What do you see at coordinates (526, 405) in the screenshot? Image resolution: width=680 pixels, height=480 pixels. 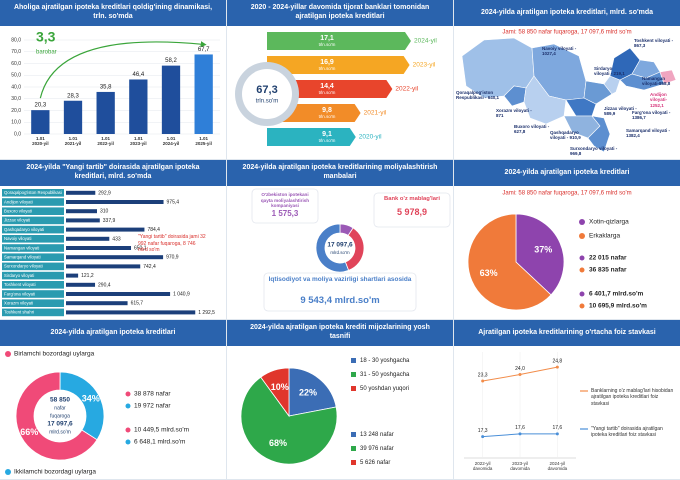 I see `panel-chart: 23,3 24,0 24,8 17,3 17,6 17,6` at bounding box center [526, 405].